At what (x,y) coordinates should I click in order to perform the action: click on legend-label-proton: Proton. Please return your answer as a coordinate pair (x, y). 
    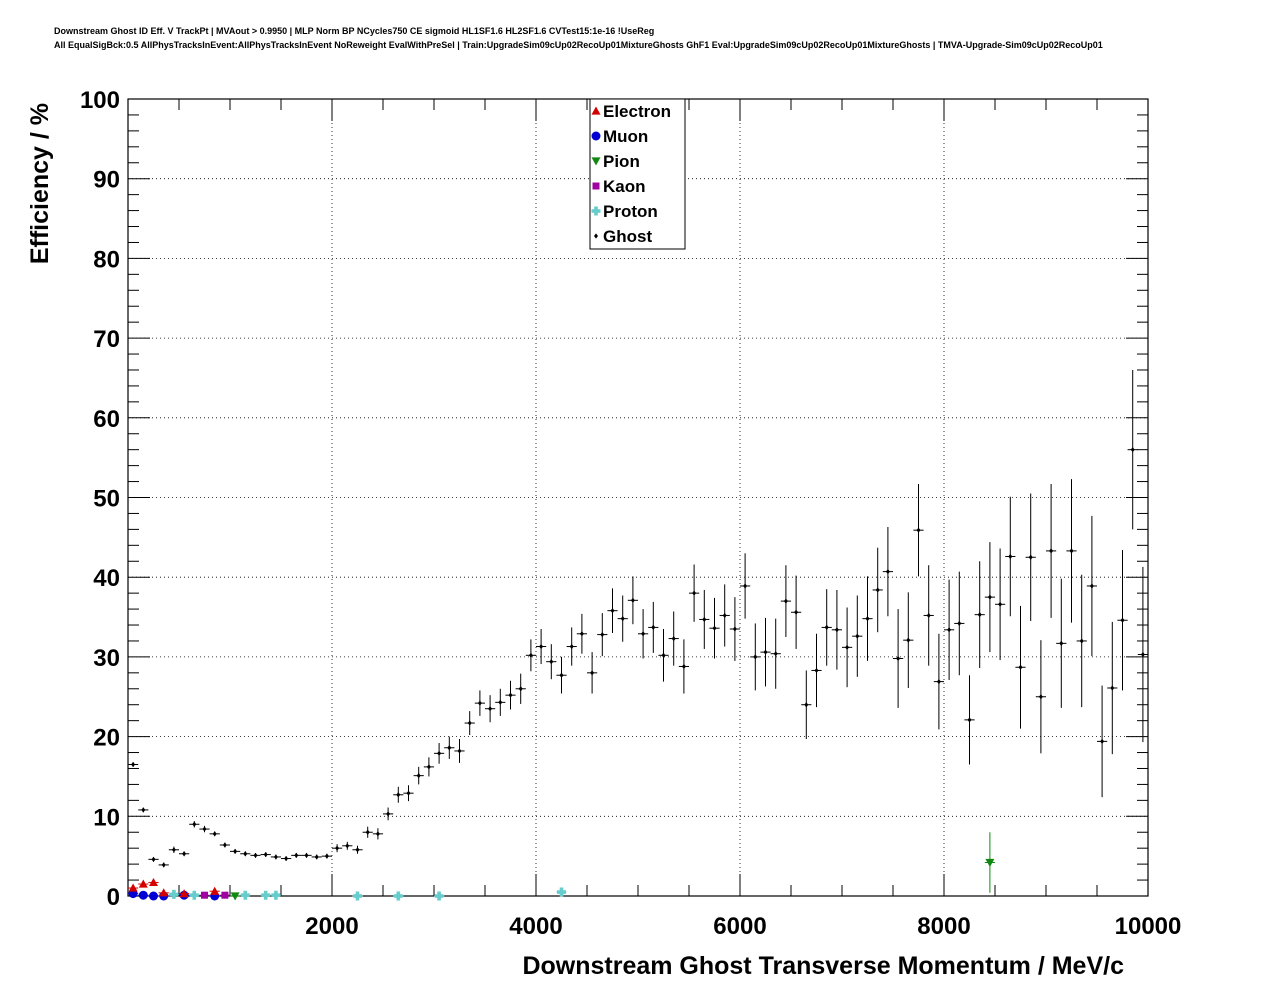
    Looking at the image, I should click on (630, 211).